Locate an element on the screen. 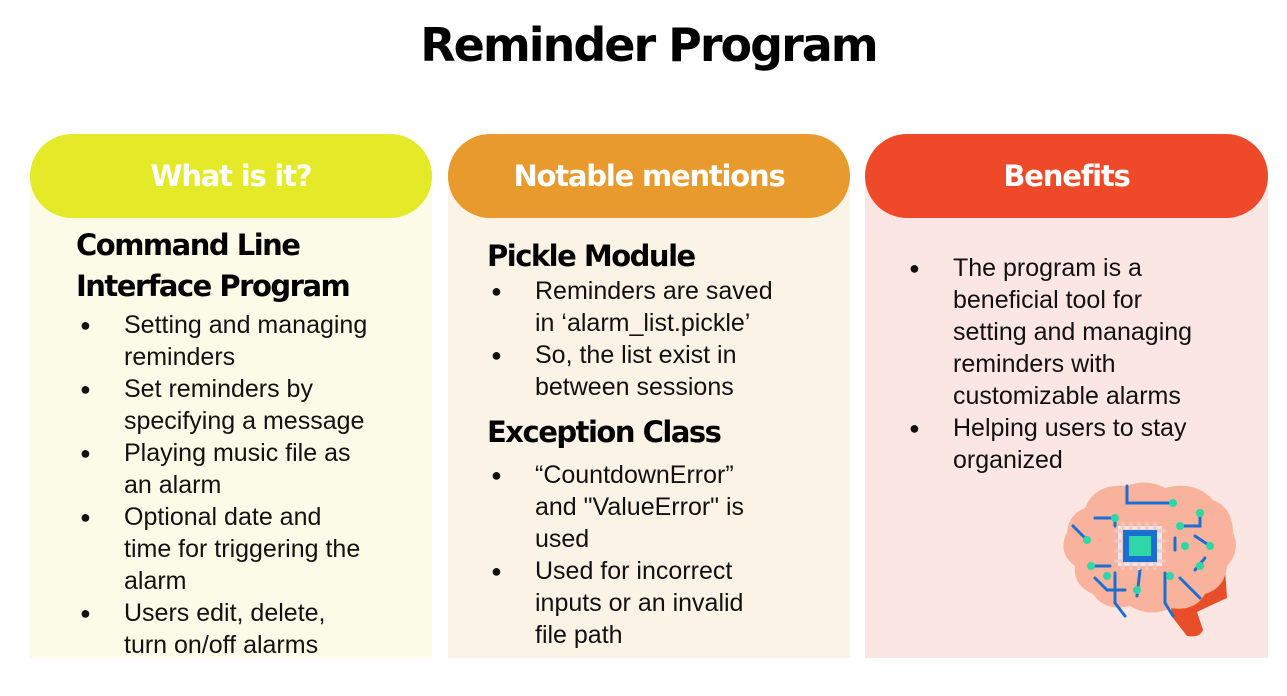 This screenshot has width=1287, height=696. section-heading: Exception Class is located at coordinates (662, 432).